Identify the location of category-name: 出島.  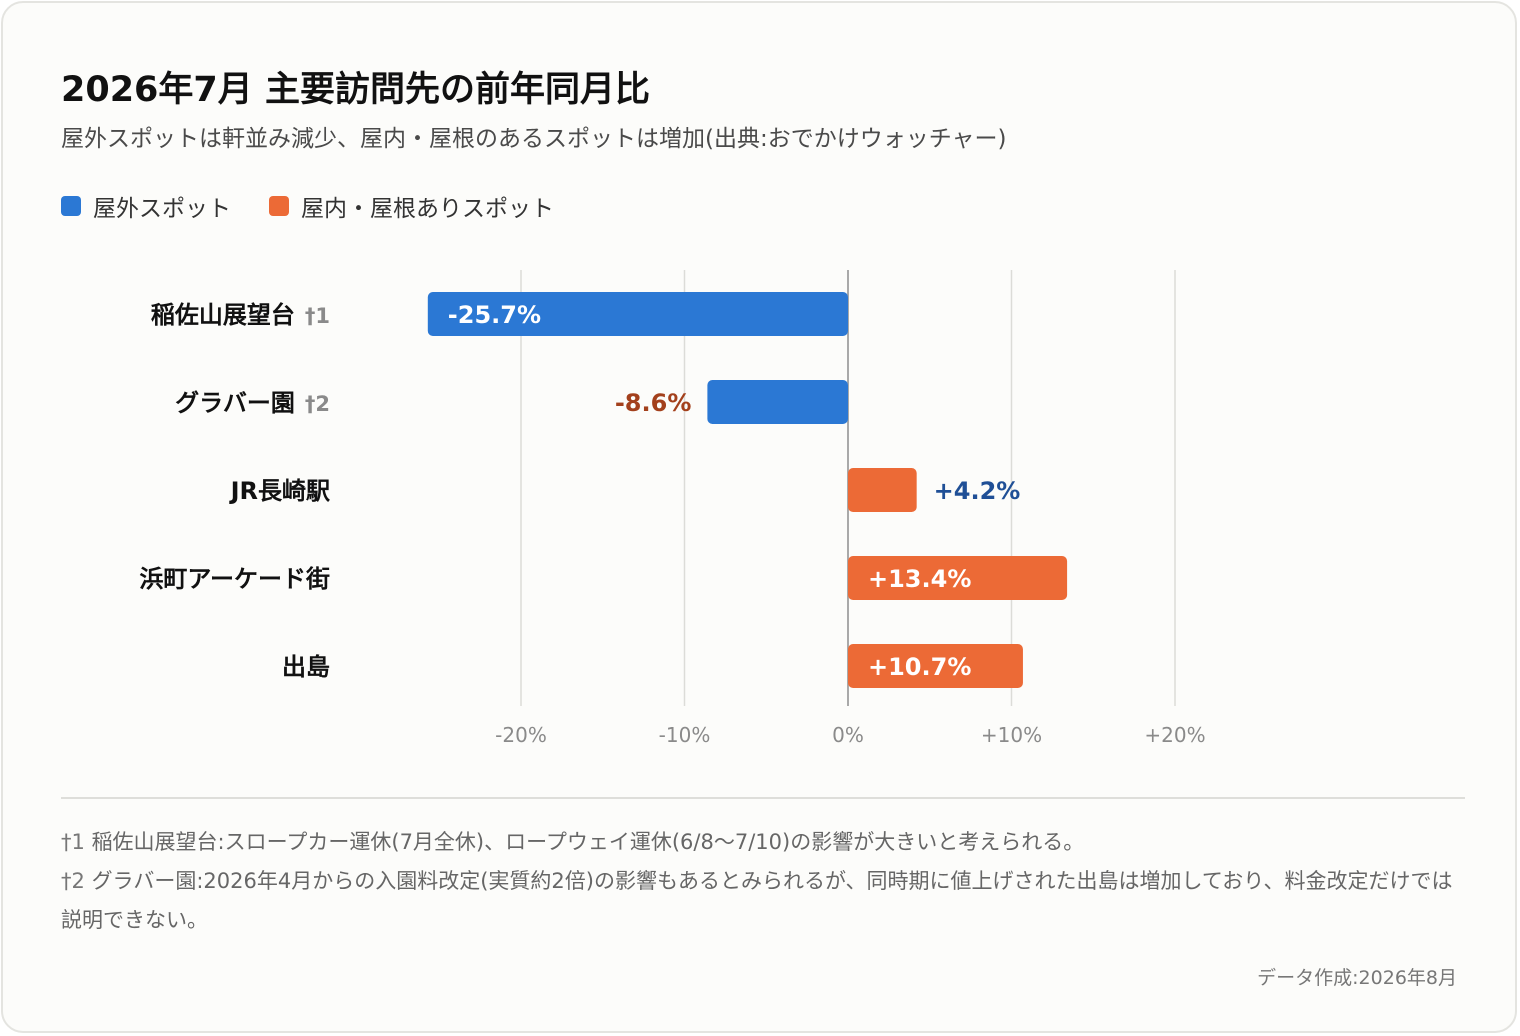
(306, 667).